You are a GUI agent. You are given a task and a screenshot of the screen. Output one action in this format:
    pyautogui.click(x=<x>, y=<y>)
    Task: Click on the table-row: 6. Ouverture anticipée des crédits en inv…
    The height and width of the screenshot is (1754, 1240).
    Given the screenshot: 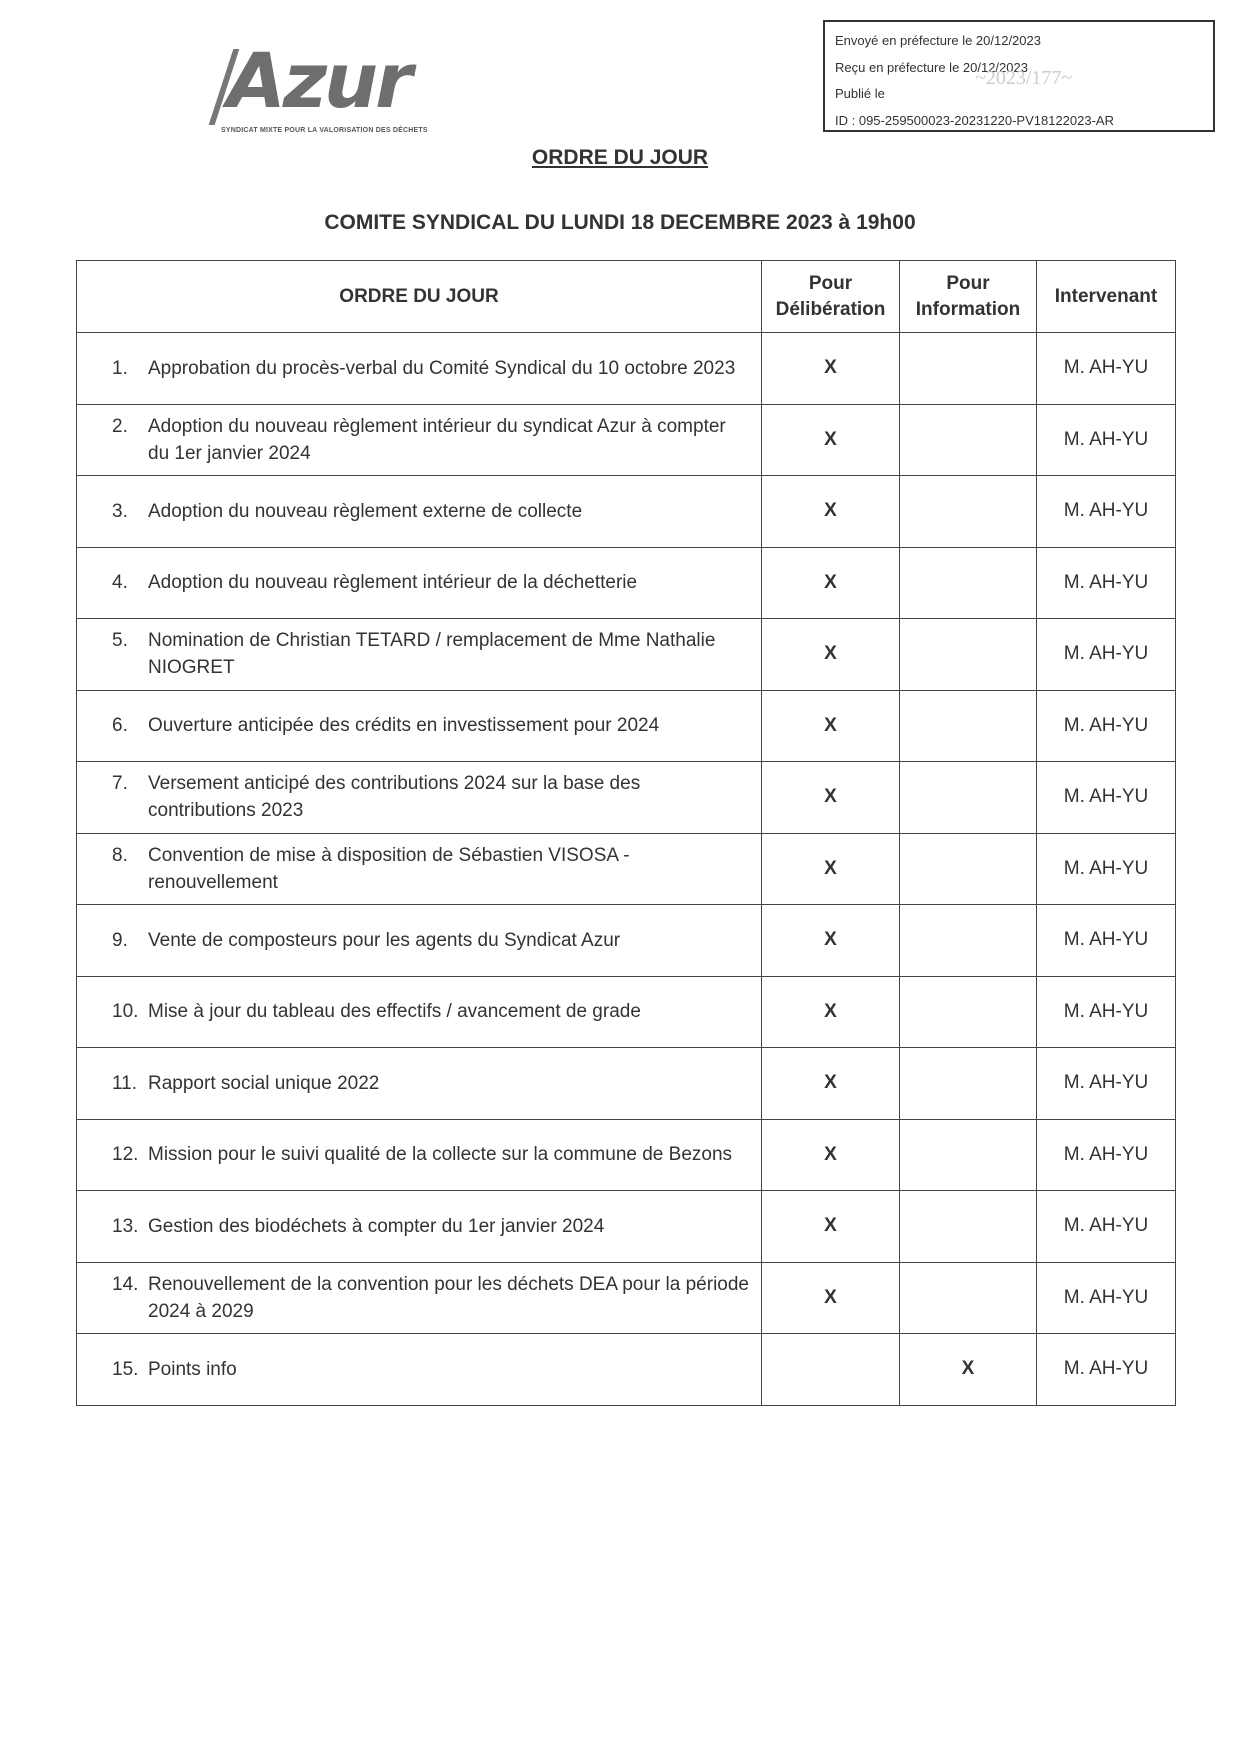 What is the action you would take?
    pyautogui.click(x=626, y=725)
    